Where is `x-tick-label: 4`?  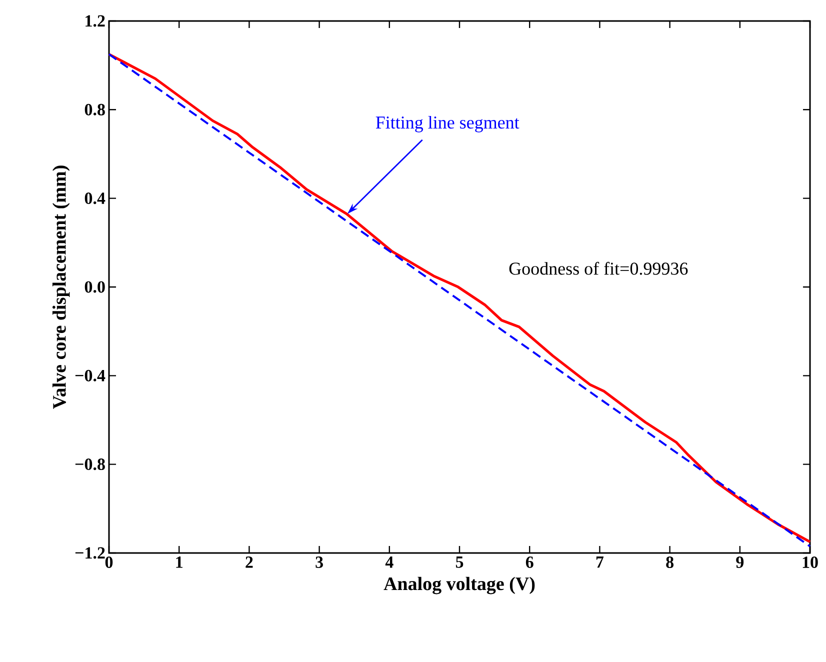 x-tick-label: 4 is located at coordinates (389, 562).